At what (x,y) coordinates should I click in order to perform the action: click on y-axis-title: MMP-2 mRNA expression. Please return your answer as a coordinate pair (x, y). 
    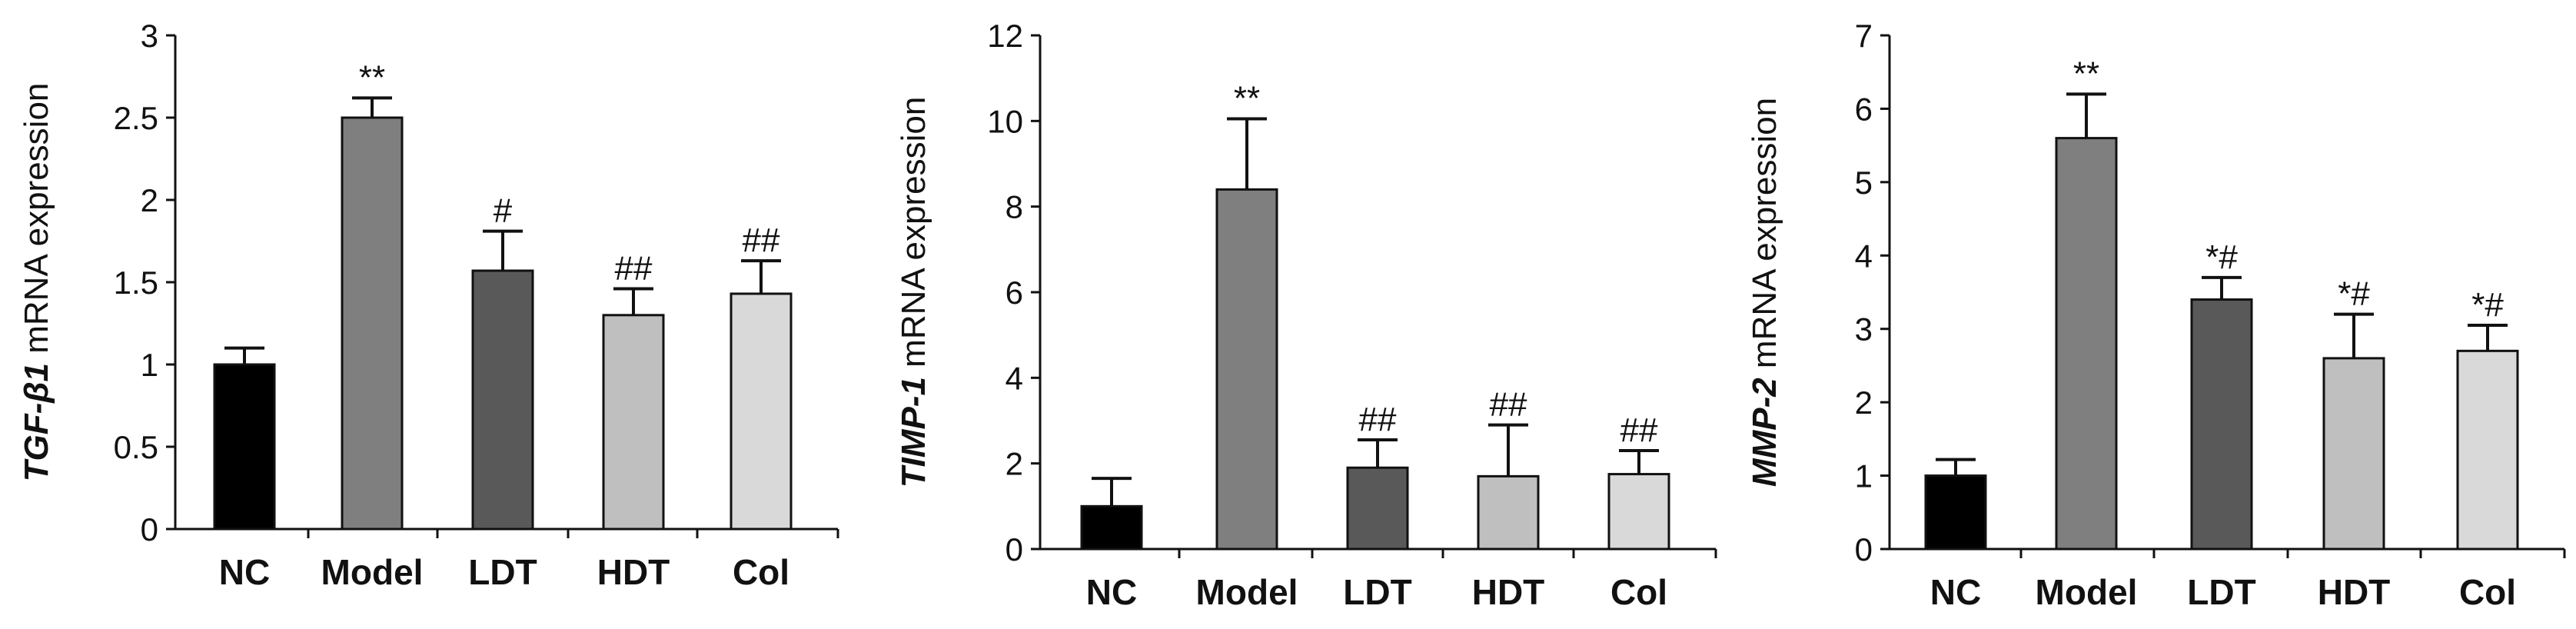
    Looking at the image, I should click on (1764, 292).